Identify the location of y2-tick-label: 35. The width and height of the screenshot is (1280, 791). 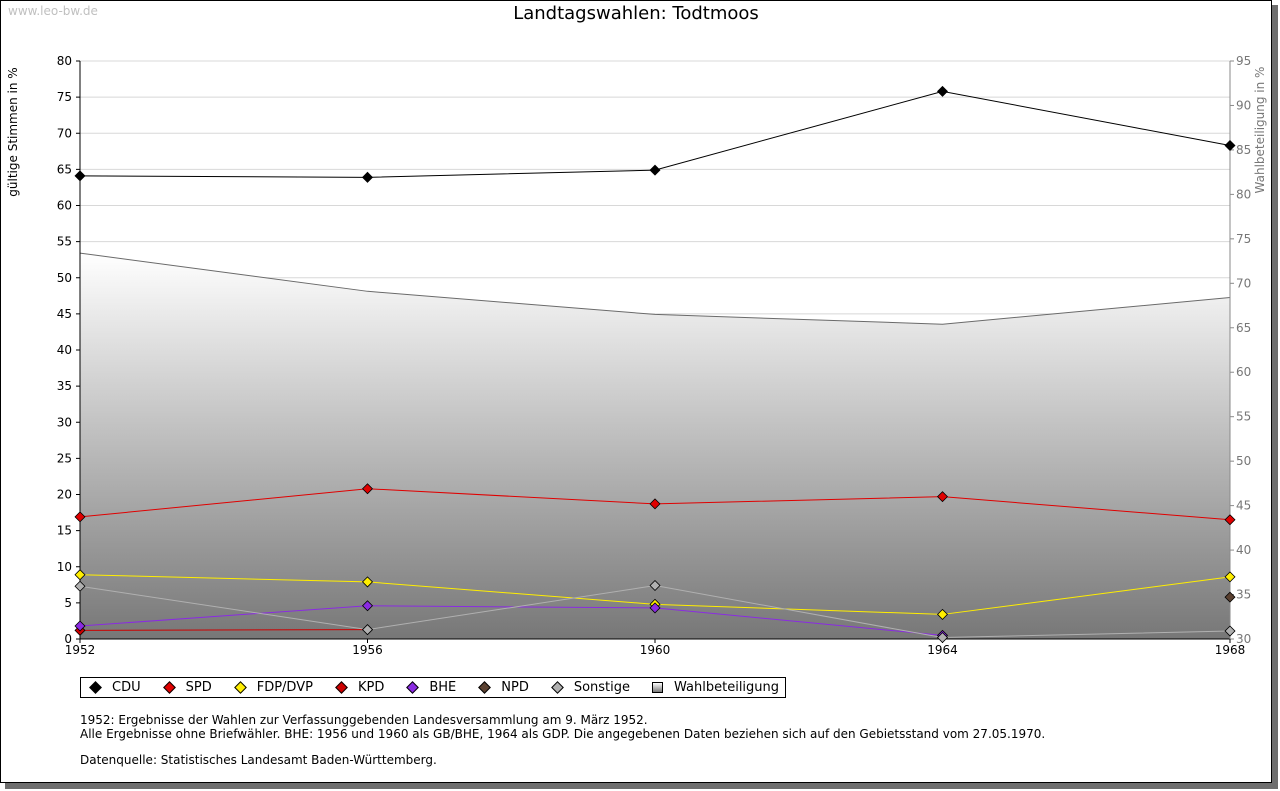
(1243, 595).